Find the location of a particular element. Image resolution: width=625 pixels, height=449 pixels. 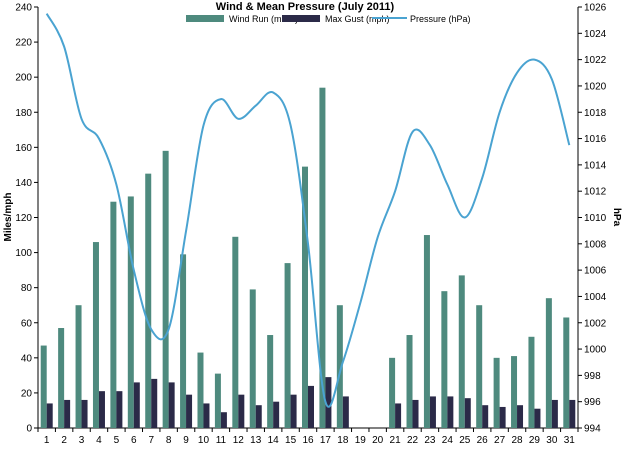

chart-title: Wind & Mean Pressure (July 2011) is located at coordinates (305, 7).